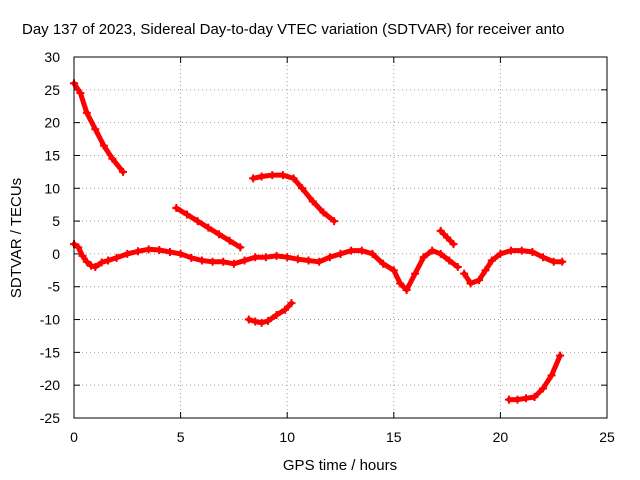 The width and height of the screenshot is (640, 480). I want to click on y-tick-label: 15, so click(52, 155).